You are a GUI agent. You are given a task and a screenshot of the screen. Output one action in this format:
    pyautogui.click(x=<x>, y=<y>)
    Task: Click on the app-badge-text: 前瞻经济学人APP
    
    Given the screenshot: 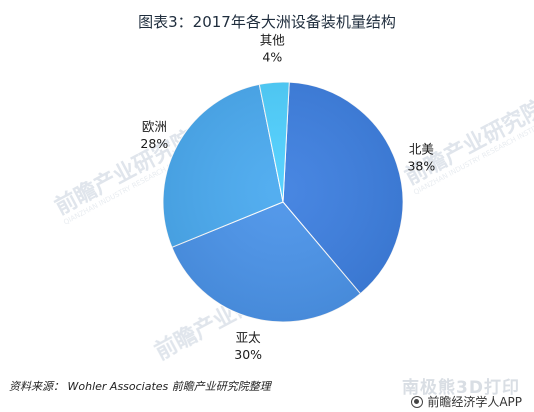 What is the action you would take?
    pyautogui.click(x=474, y=402)
    